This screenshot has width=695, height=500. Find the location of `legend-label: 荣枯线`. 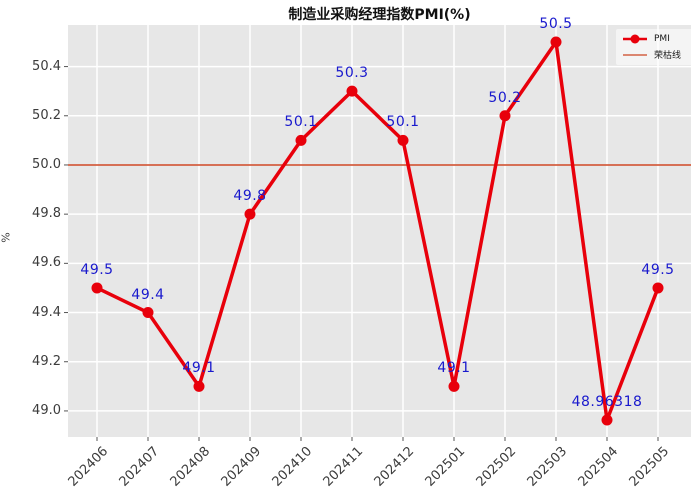

legend-label: 荣枯线 is located at coordinates (668, 56).